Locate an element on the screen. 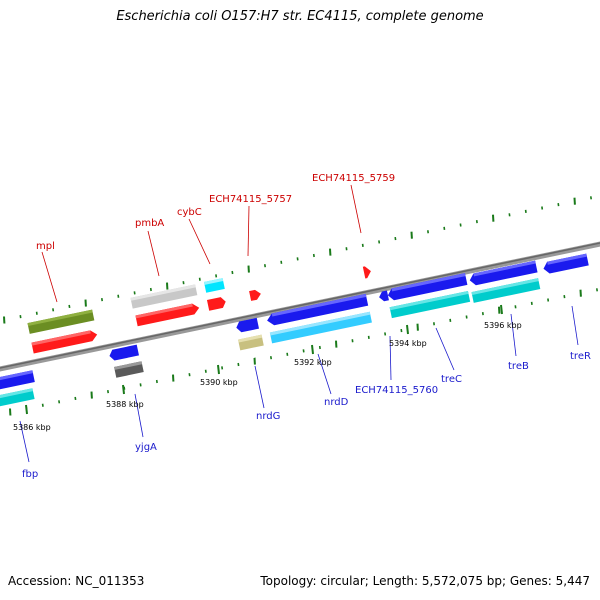  label-treB: treB is located at coordinates (518, 366).